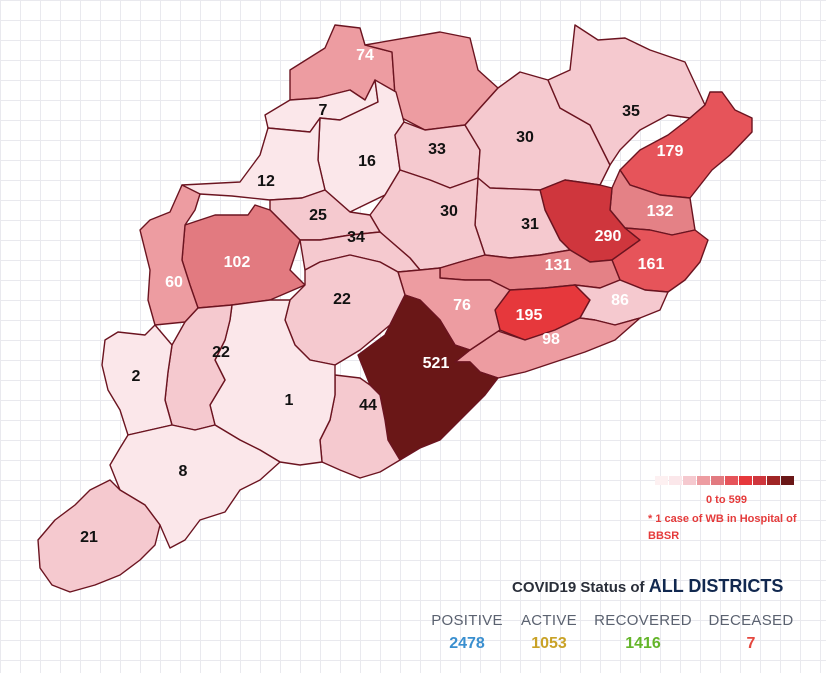 This screenshot has width=826, height=673. Describe the element at coordinates (237, 262) in the screenshot. I see `district-case-count: 102` at that location.